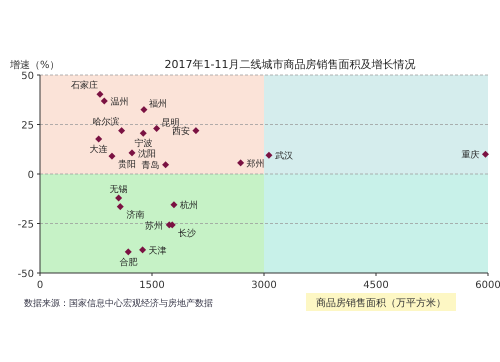 This screenshot has width=500, height=362. What do you see at coordinates (31, 175) in the screenshot?
I see `y-tick-label: 0` at bounding box center [31, 175].